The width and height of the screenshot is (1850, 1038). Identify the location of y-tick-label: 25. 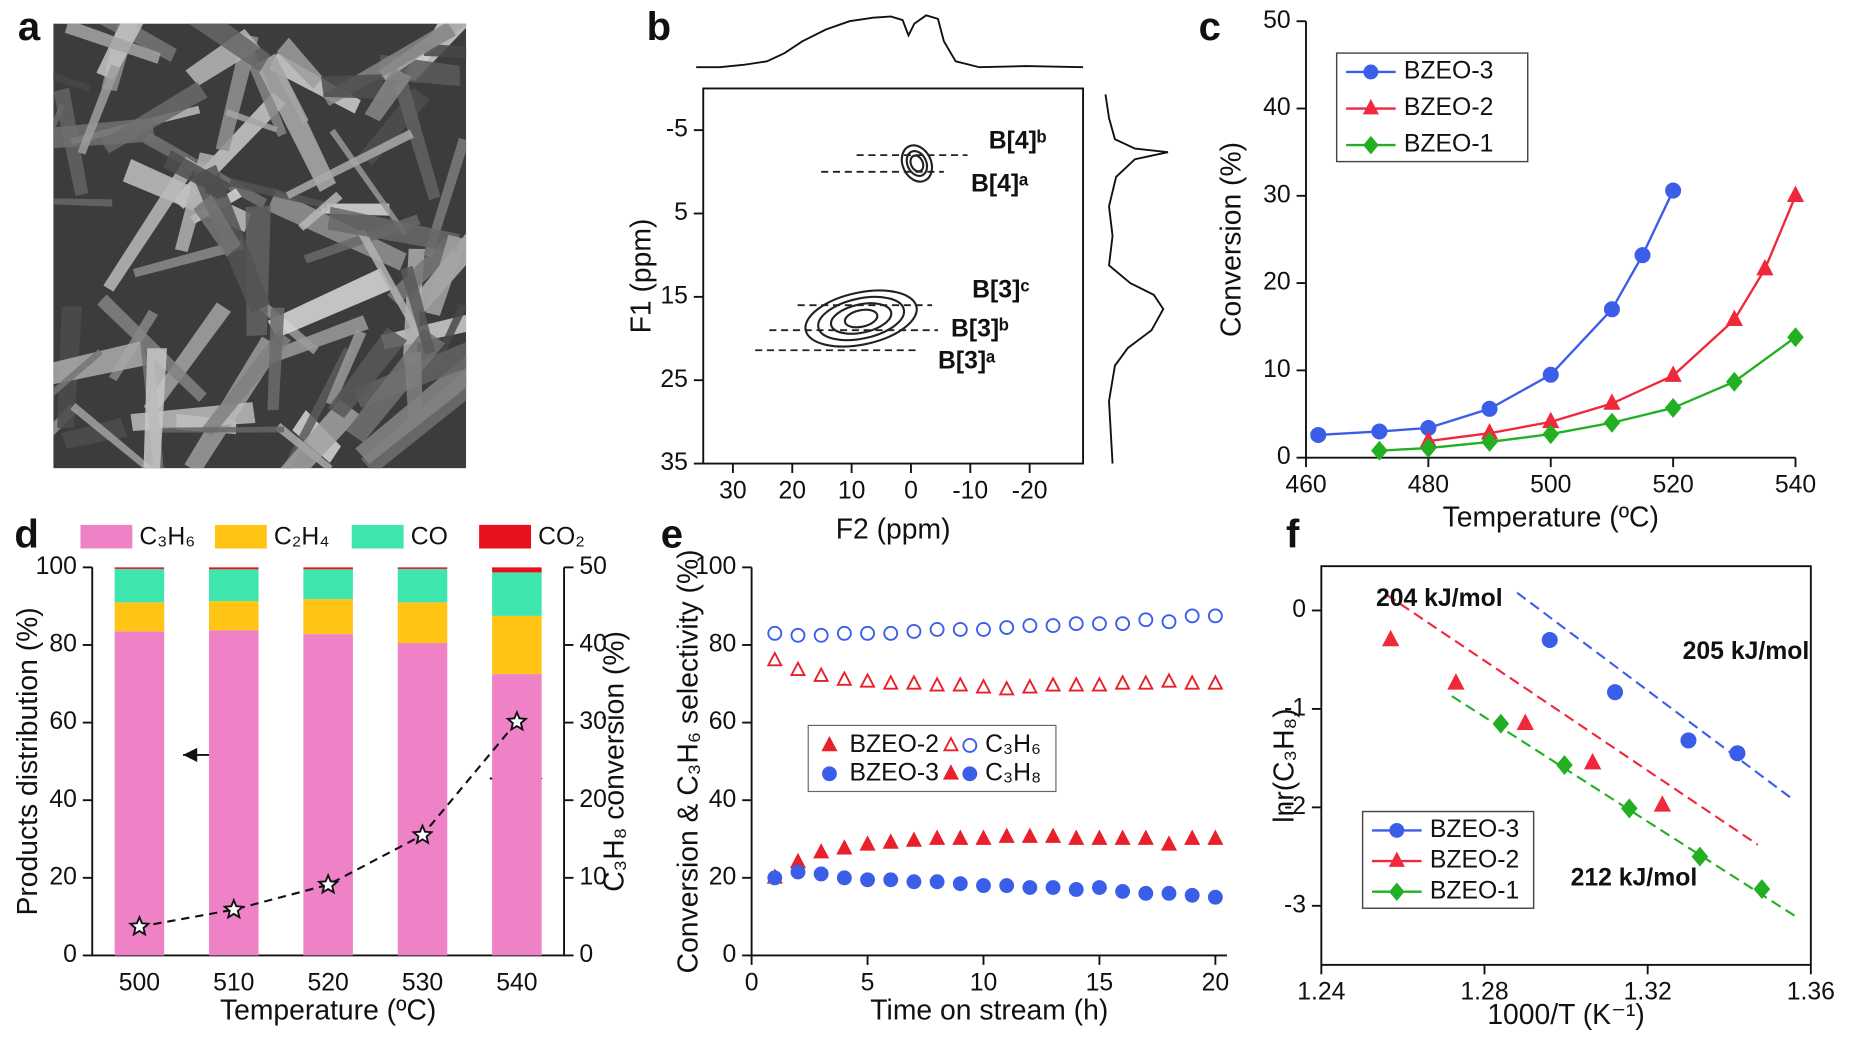
(674, 379).